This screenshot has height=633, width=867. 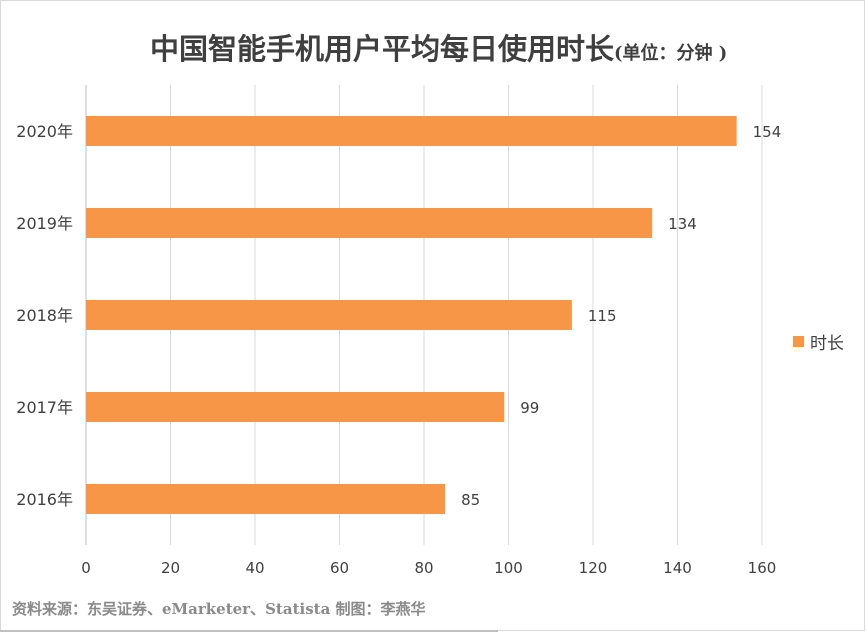 What do you see at coordinates (254, 568) in the screenshot?
I see `x-tick-label: 40` at bounding box center [254, 568].